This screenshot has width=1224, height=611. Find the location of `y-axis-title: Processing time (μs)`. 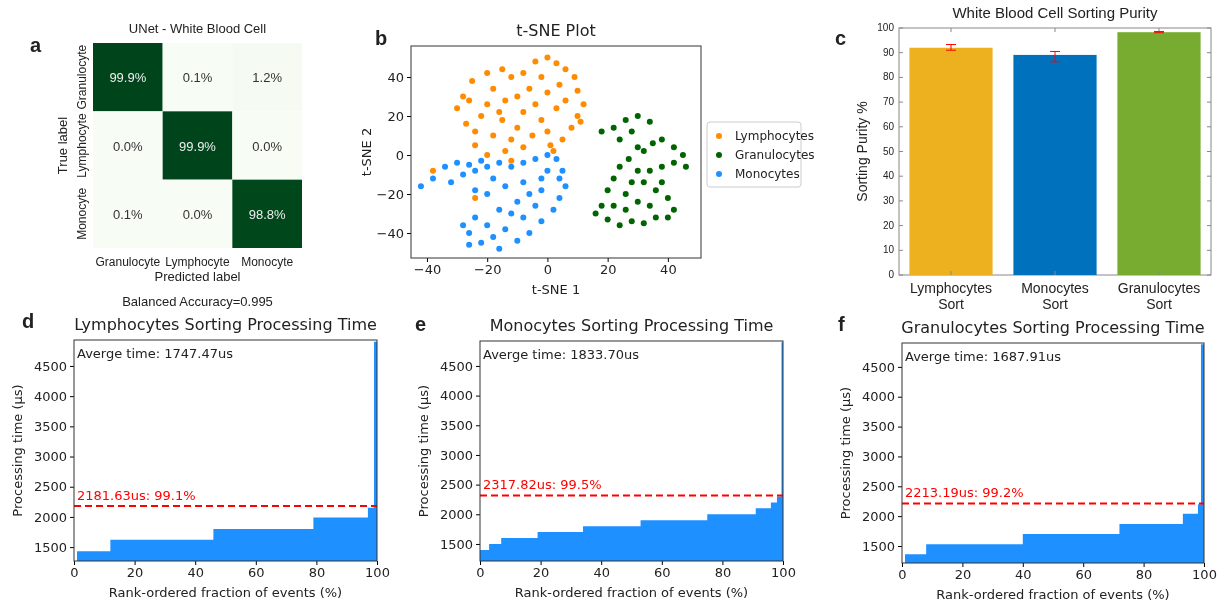

y-axis-title: Processing time (μs) is located at coordinates (423, 451).